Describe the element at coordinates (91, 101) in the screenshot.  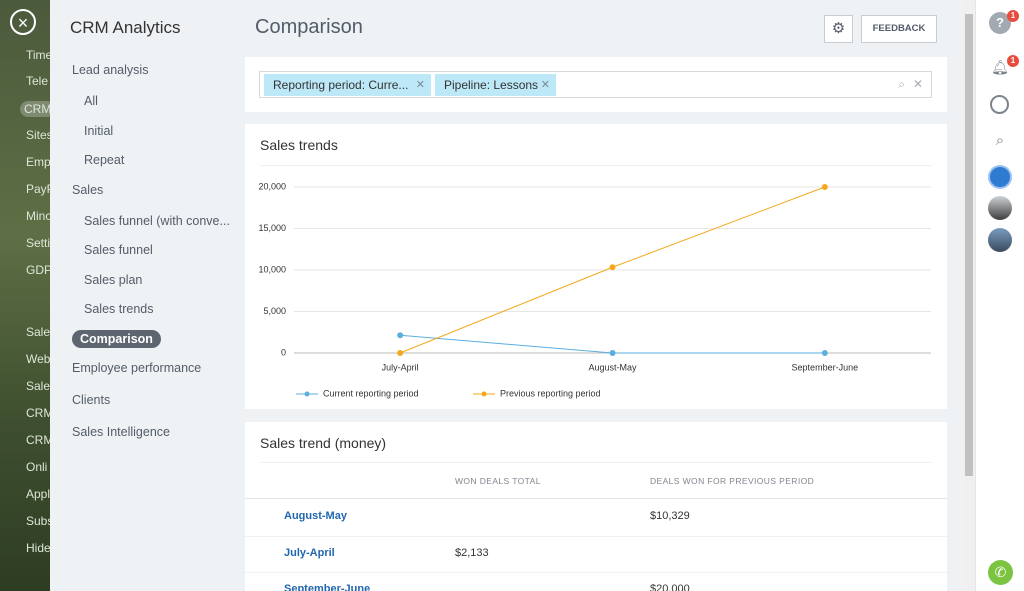
I see `nav-item: All` at that location.